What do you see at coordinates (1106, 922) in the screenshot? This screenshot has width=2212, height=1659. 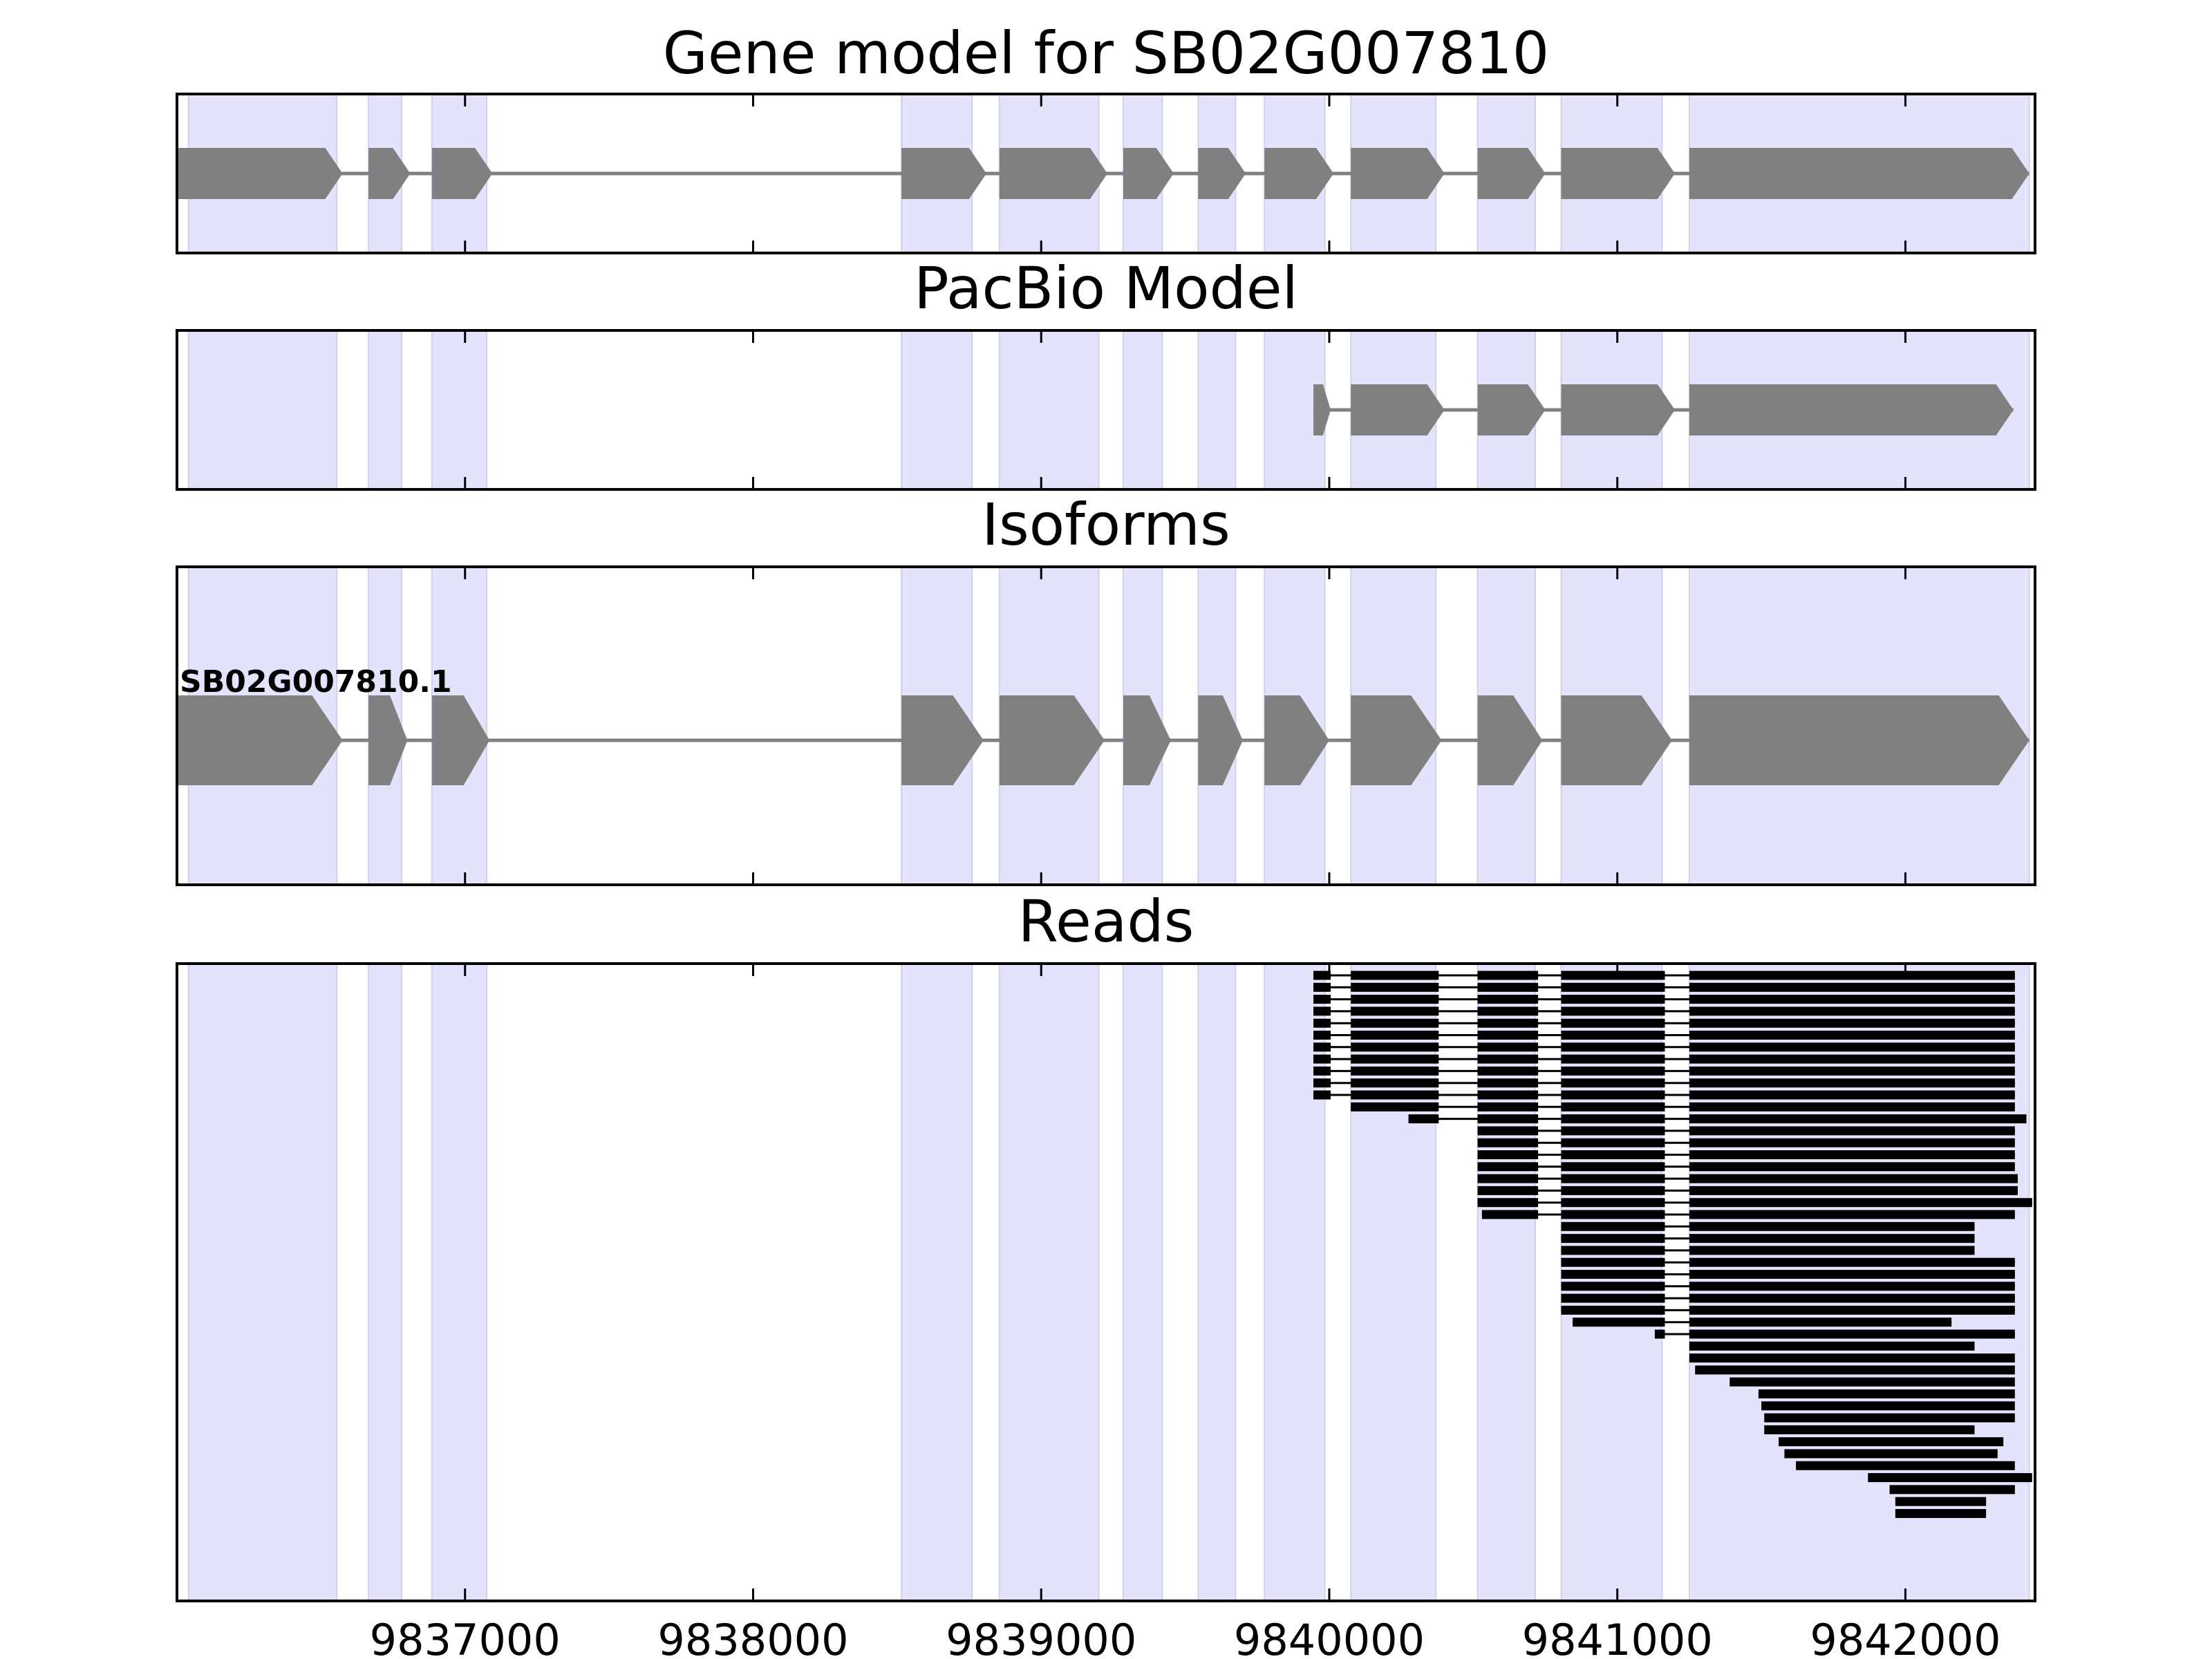 I see `reads-title: Reads` at bounding box center [1106, 922].